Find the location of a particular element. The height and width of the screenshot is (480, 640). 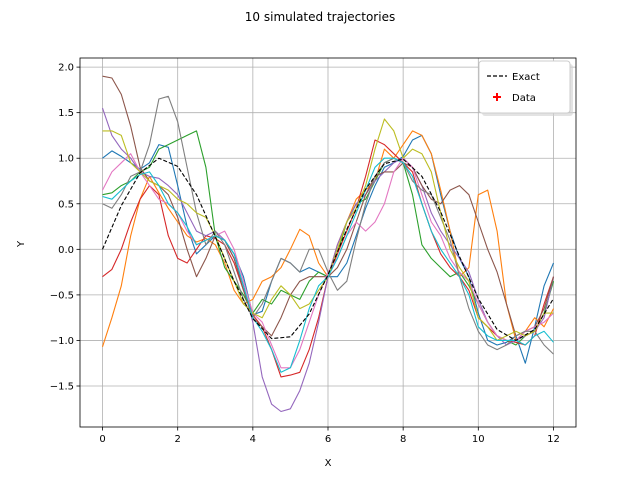

y-tick-label: 1.5 is located at coordinates (66, 113).